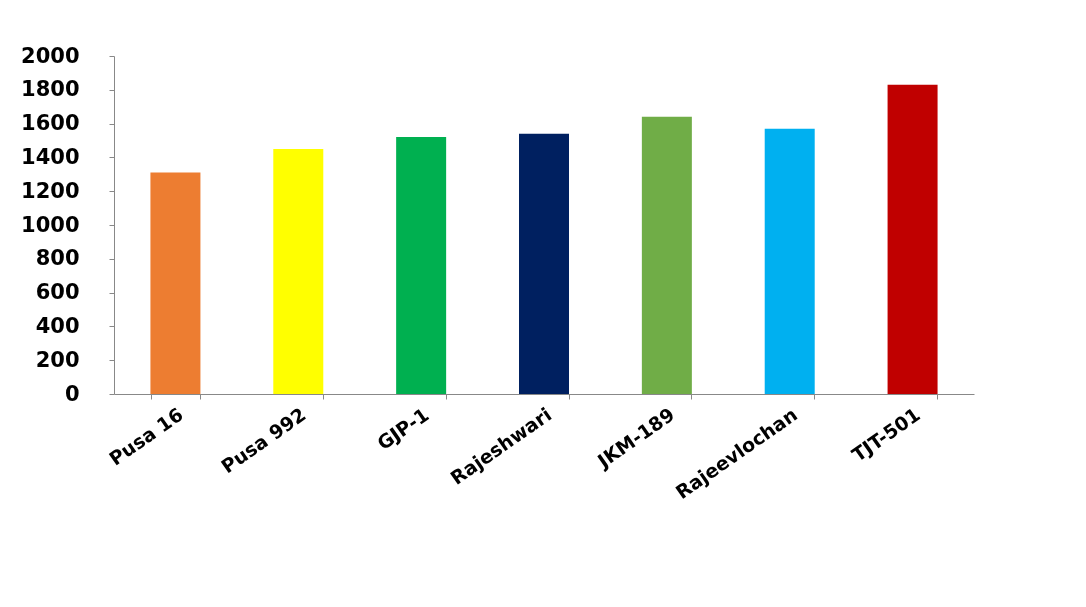 The height and width of the screenshot is (607, 1086). What do you see at coordinates (50, 89) in the screenshot?
I see `y-tick-label: 1800` at bounding box center [50, 89].